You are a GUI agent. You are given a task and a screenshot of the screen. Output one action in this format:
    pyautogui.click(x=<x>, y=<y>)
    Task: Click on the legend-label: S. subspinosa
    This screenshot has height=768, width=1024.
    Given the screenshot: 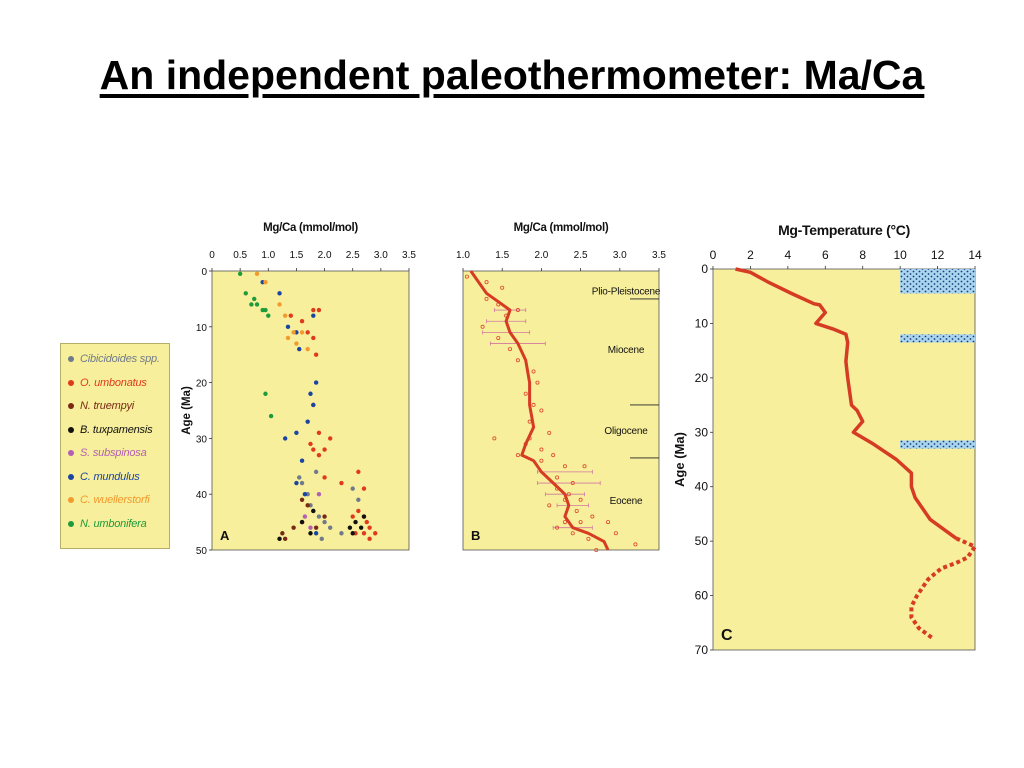 What is the action you would take?
    pyautogui.click(x=113, y=453)
    